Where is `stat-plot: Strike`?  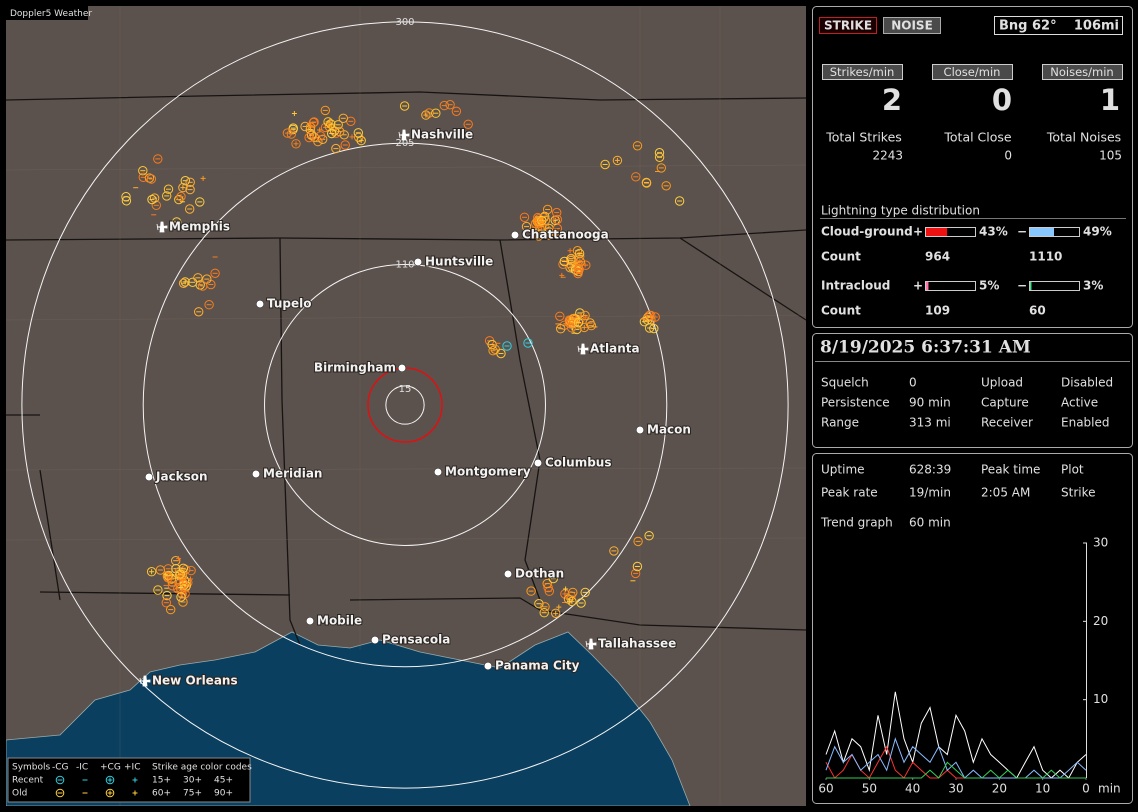
stat-plot: Strike is located at coordinates (1078, 493).